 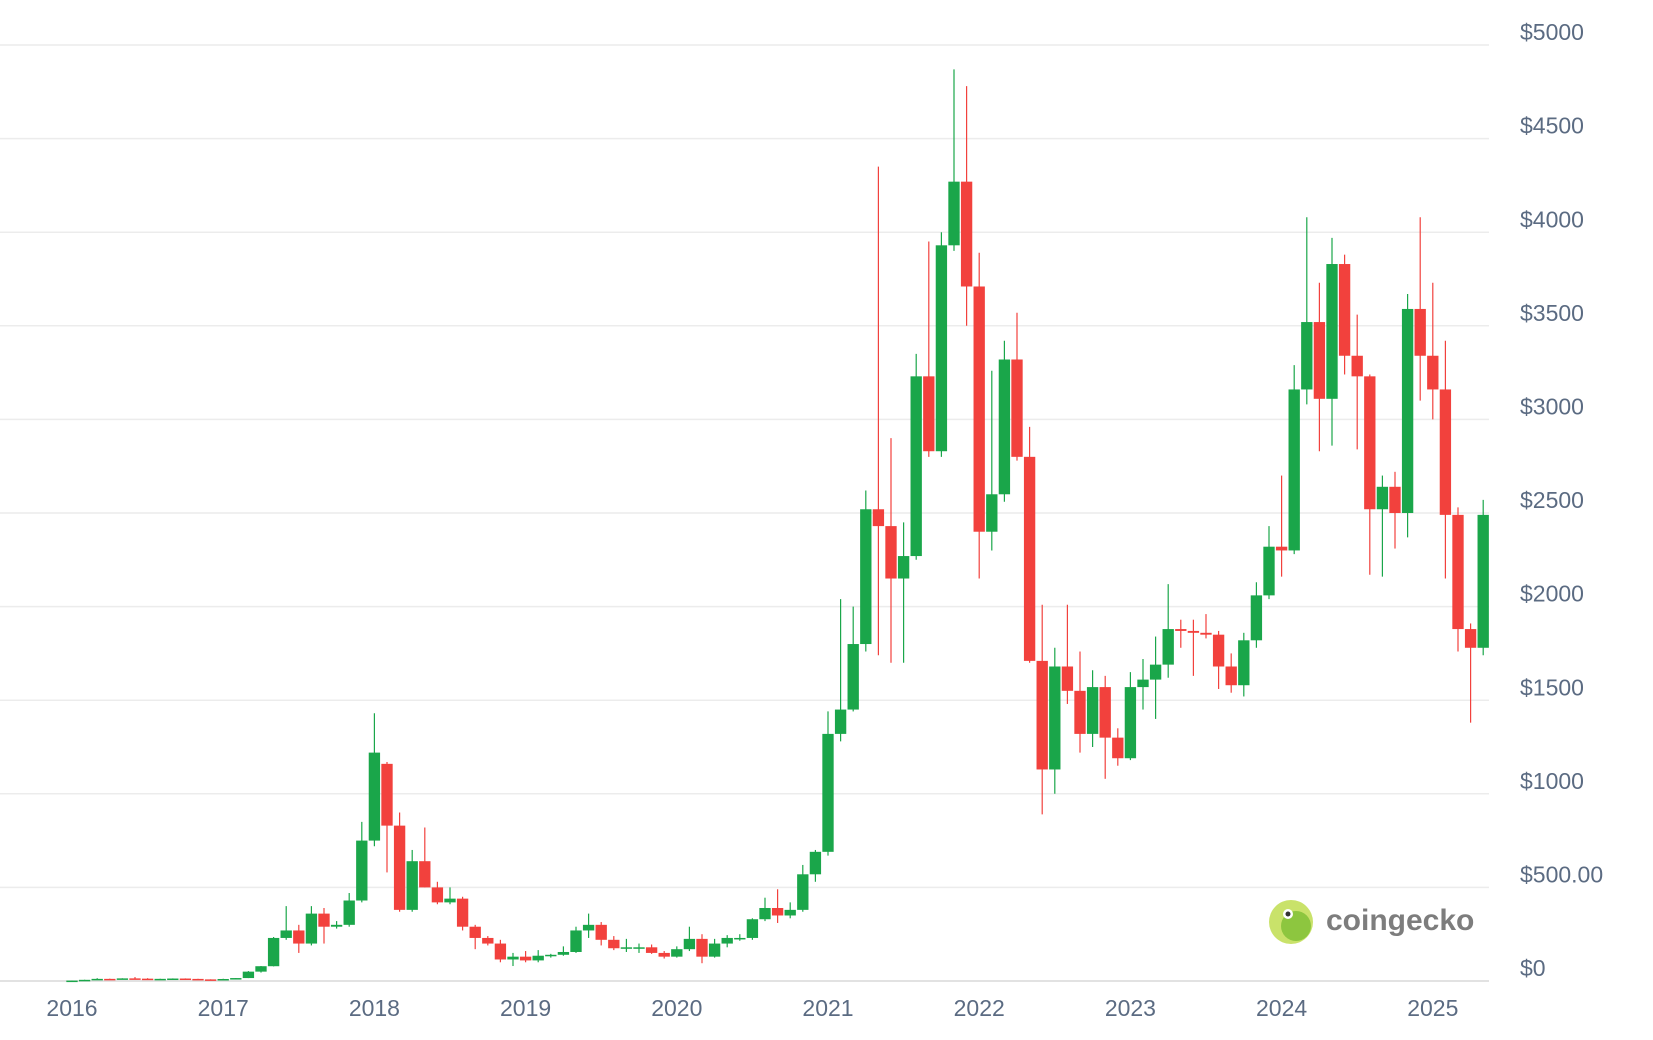 I want to click on x-tick-label: 2018, so click(x=374, y=1008).